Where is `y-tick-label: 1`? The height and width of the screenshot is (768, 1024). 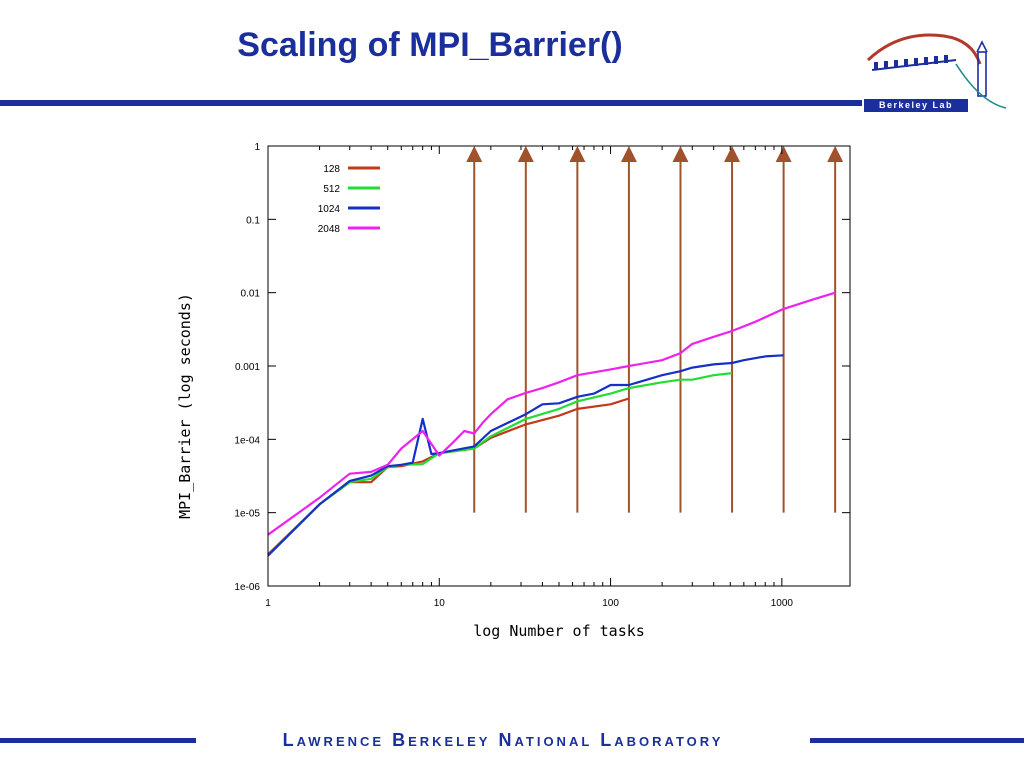
y-tick-label: 1 is located at coordinates (257, 147).